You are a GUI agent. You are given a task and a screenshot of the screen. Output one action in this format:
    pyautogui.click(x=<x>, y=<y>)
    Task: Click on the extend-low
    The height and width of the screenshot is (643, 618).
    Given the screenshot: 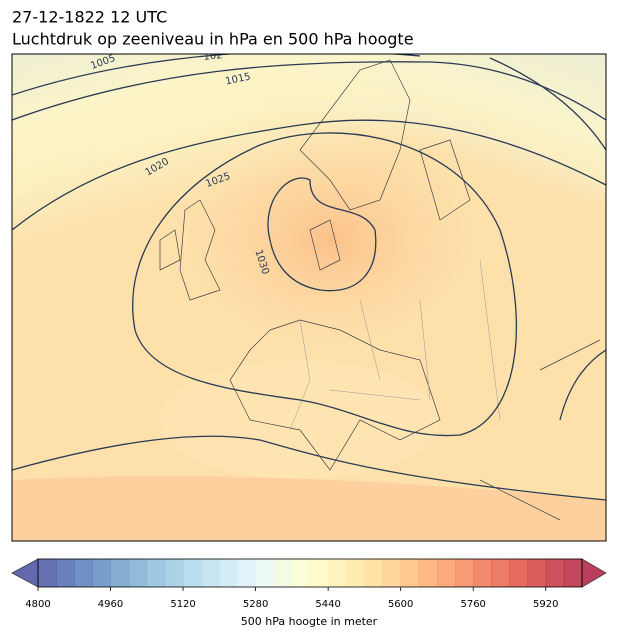 What is the action you would take?
    pyautogui.click(x=25, y=573)
    